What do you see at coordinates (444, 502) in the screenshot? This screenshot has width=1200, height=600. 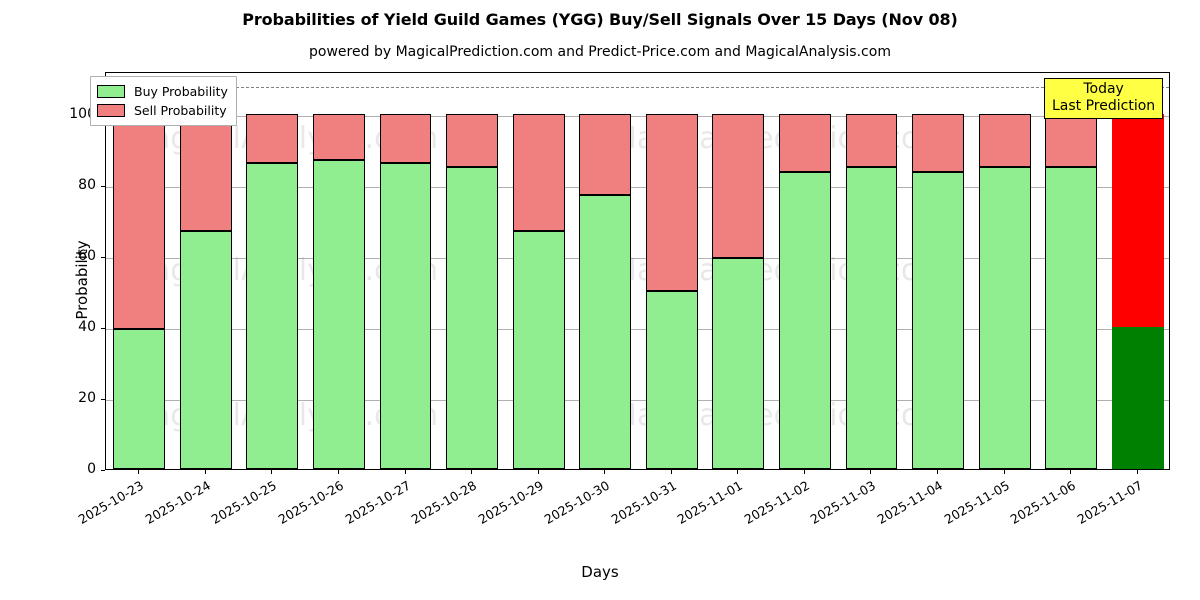 I see `x-axis-tick-label: 2025-10-28` at bounding box center [444, 502].